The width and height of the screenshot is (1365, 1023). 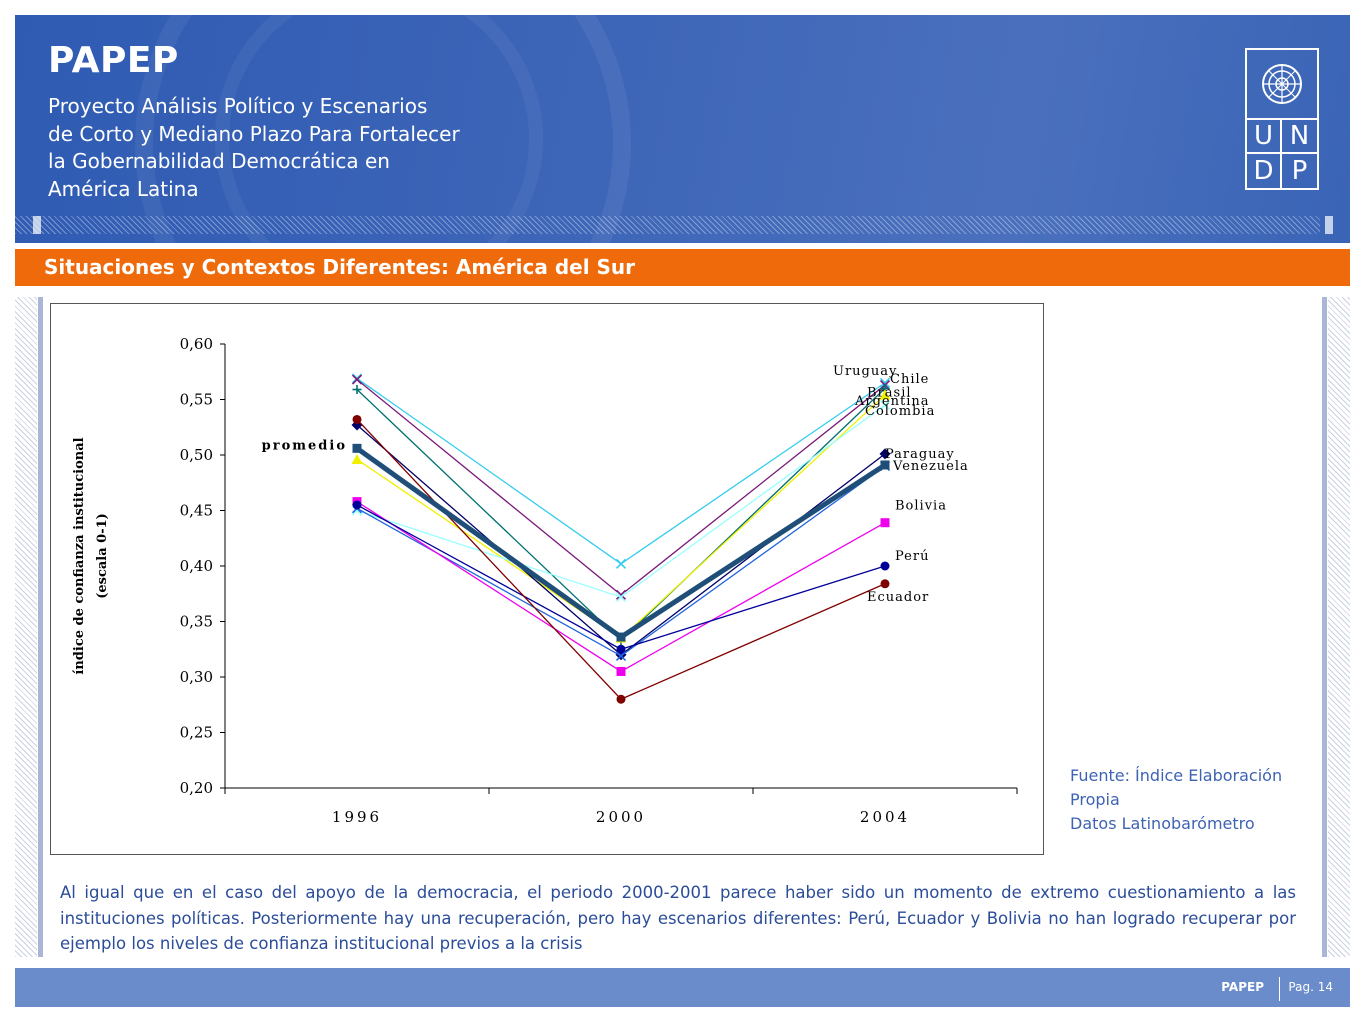 What do you see at coordinates (1264, 171) in the screenshot?
I see `logo-letter-d: D` at bounding box center [1264, 171].